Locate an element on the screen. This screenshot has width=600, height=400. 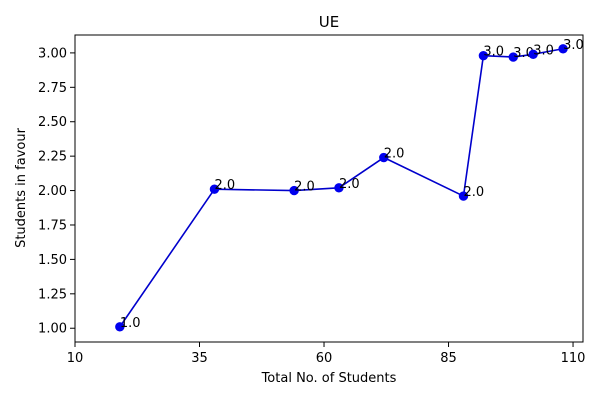
y-tick-label: 2.25 is located at coordinates (52, 157).